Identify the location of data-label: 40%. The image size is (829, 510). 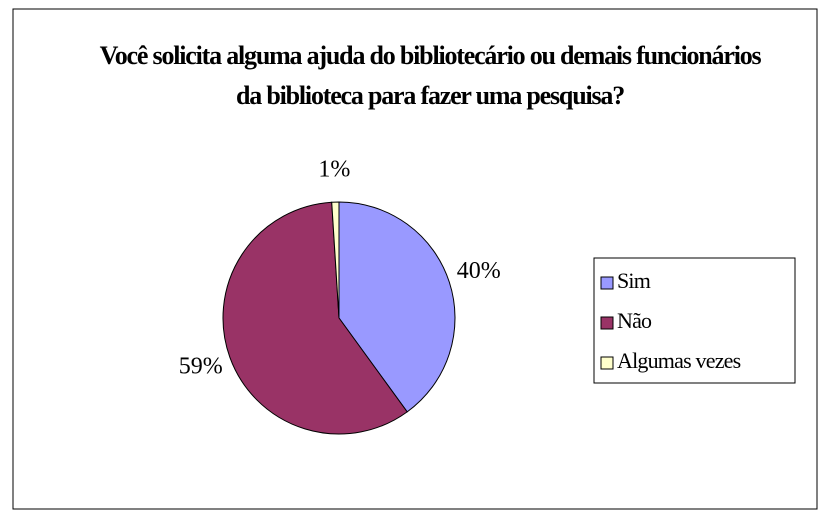
(479, 271).